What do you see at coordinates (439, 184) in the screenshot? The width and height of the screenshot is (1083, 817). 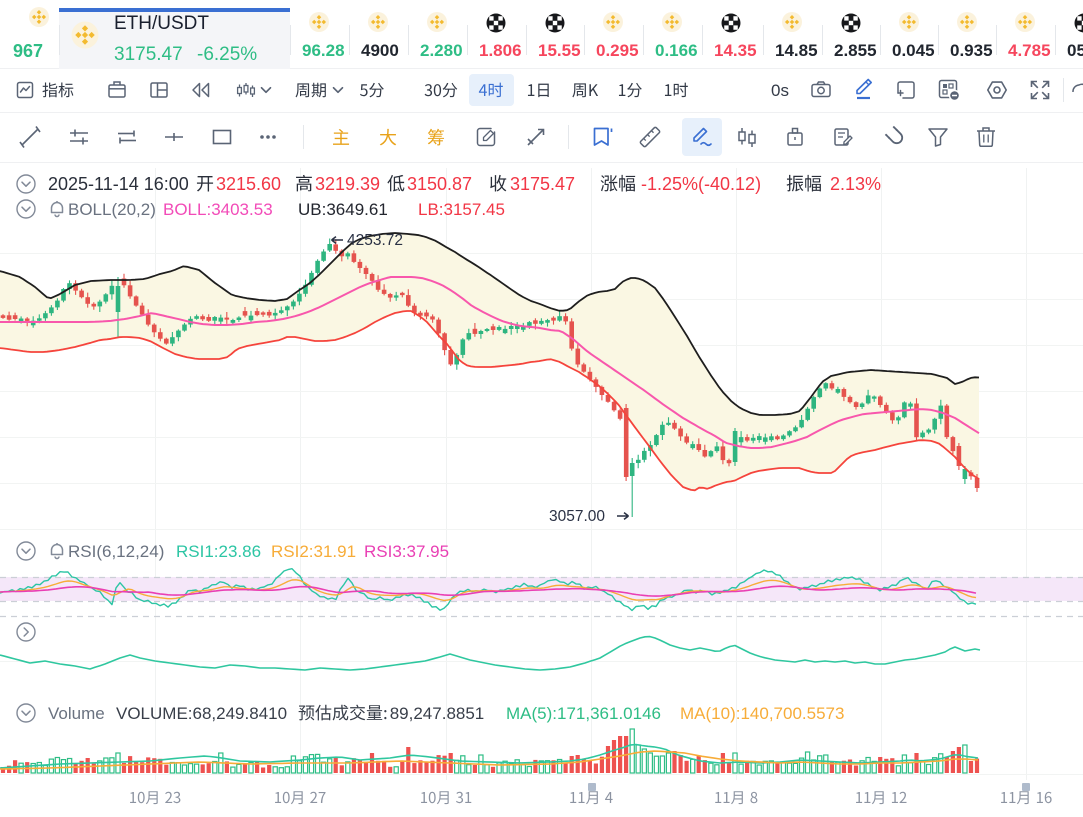 I see `svg-text: 3150.87` at bounding box center [439, 184].